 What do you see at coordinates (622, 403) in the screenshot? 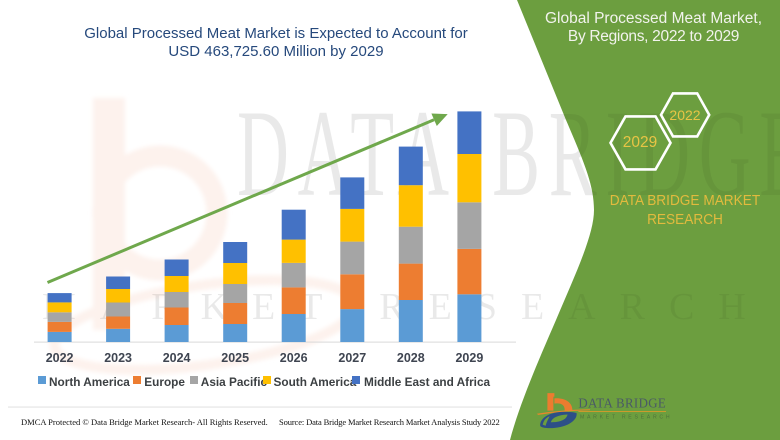
I see `svg-text: DATA BRIDGE` at bounding box center [622, 403].